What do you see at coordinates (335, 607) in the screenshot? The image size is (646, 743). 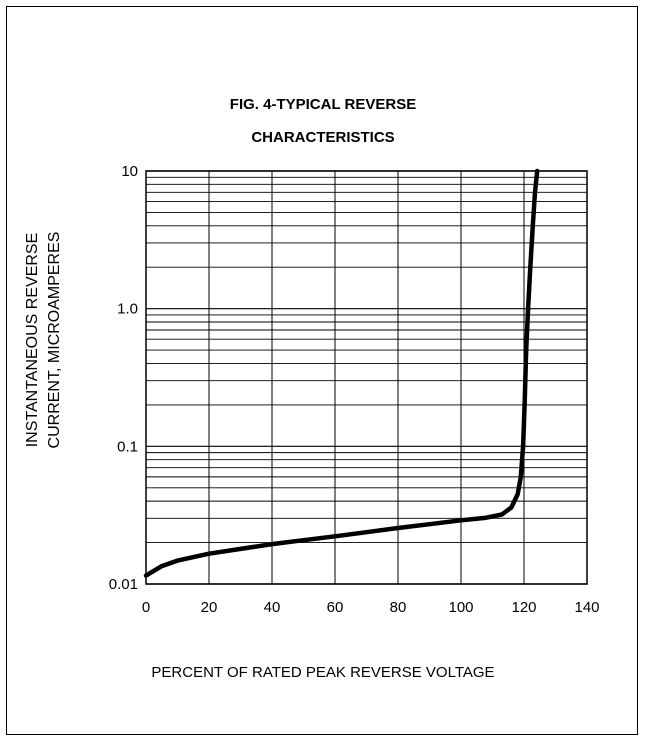 I see `x-tick-label-3: 60` at bounding box center [335, 607].